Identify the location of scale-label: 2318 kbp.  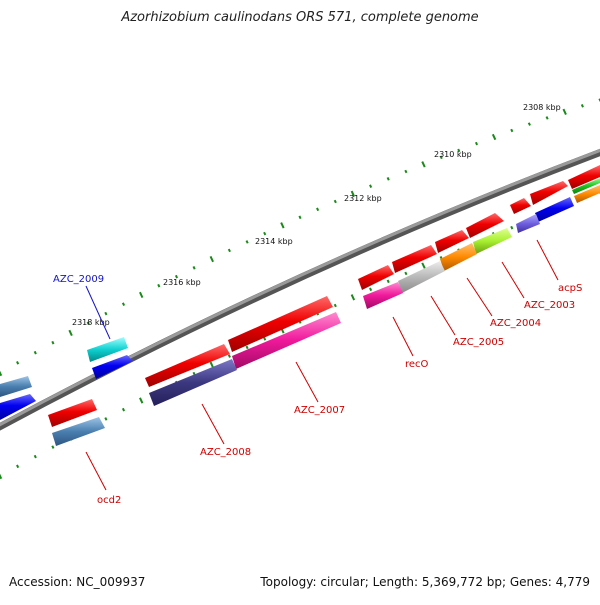
(91, 322).